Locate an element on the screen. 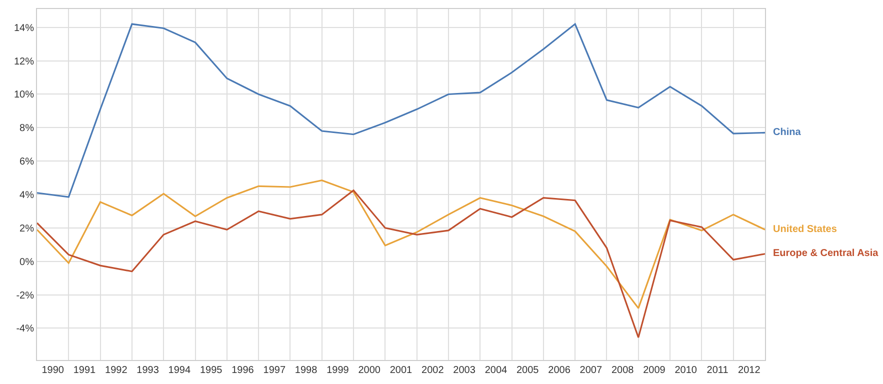 This screenshot has height=384, width=883. x-tick-label: 1991 is located at coordinates (84, 370).